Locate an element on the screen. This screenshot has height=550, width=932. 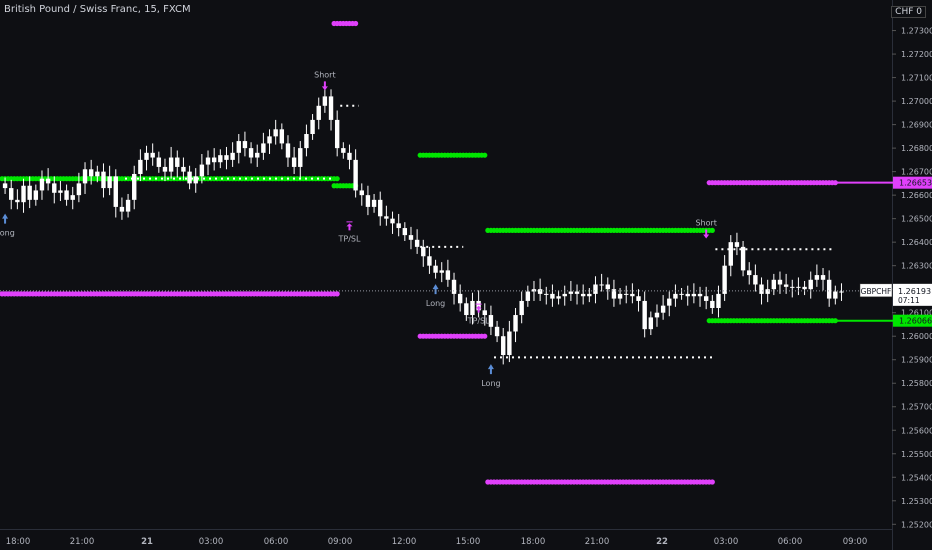
marker-short: Short is located at coordinates (325, 80).